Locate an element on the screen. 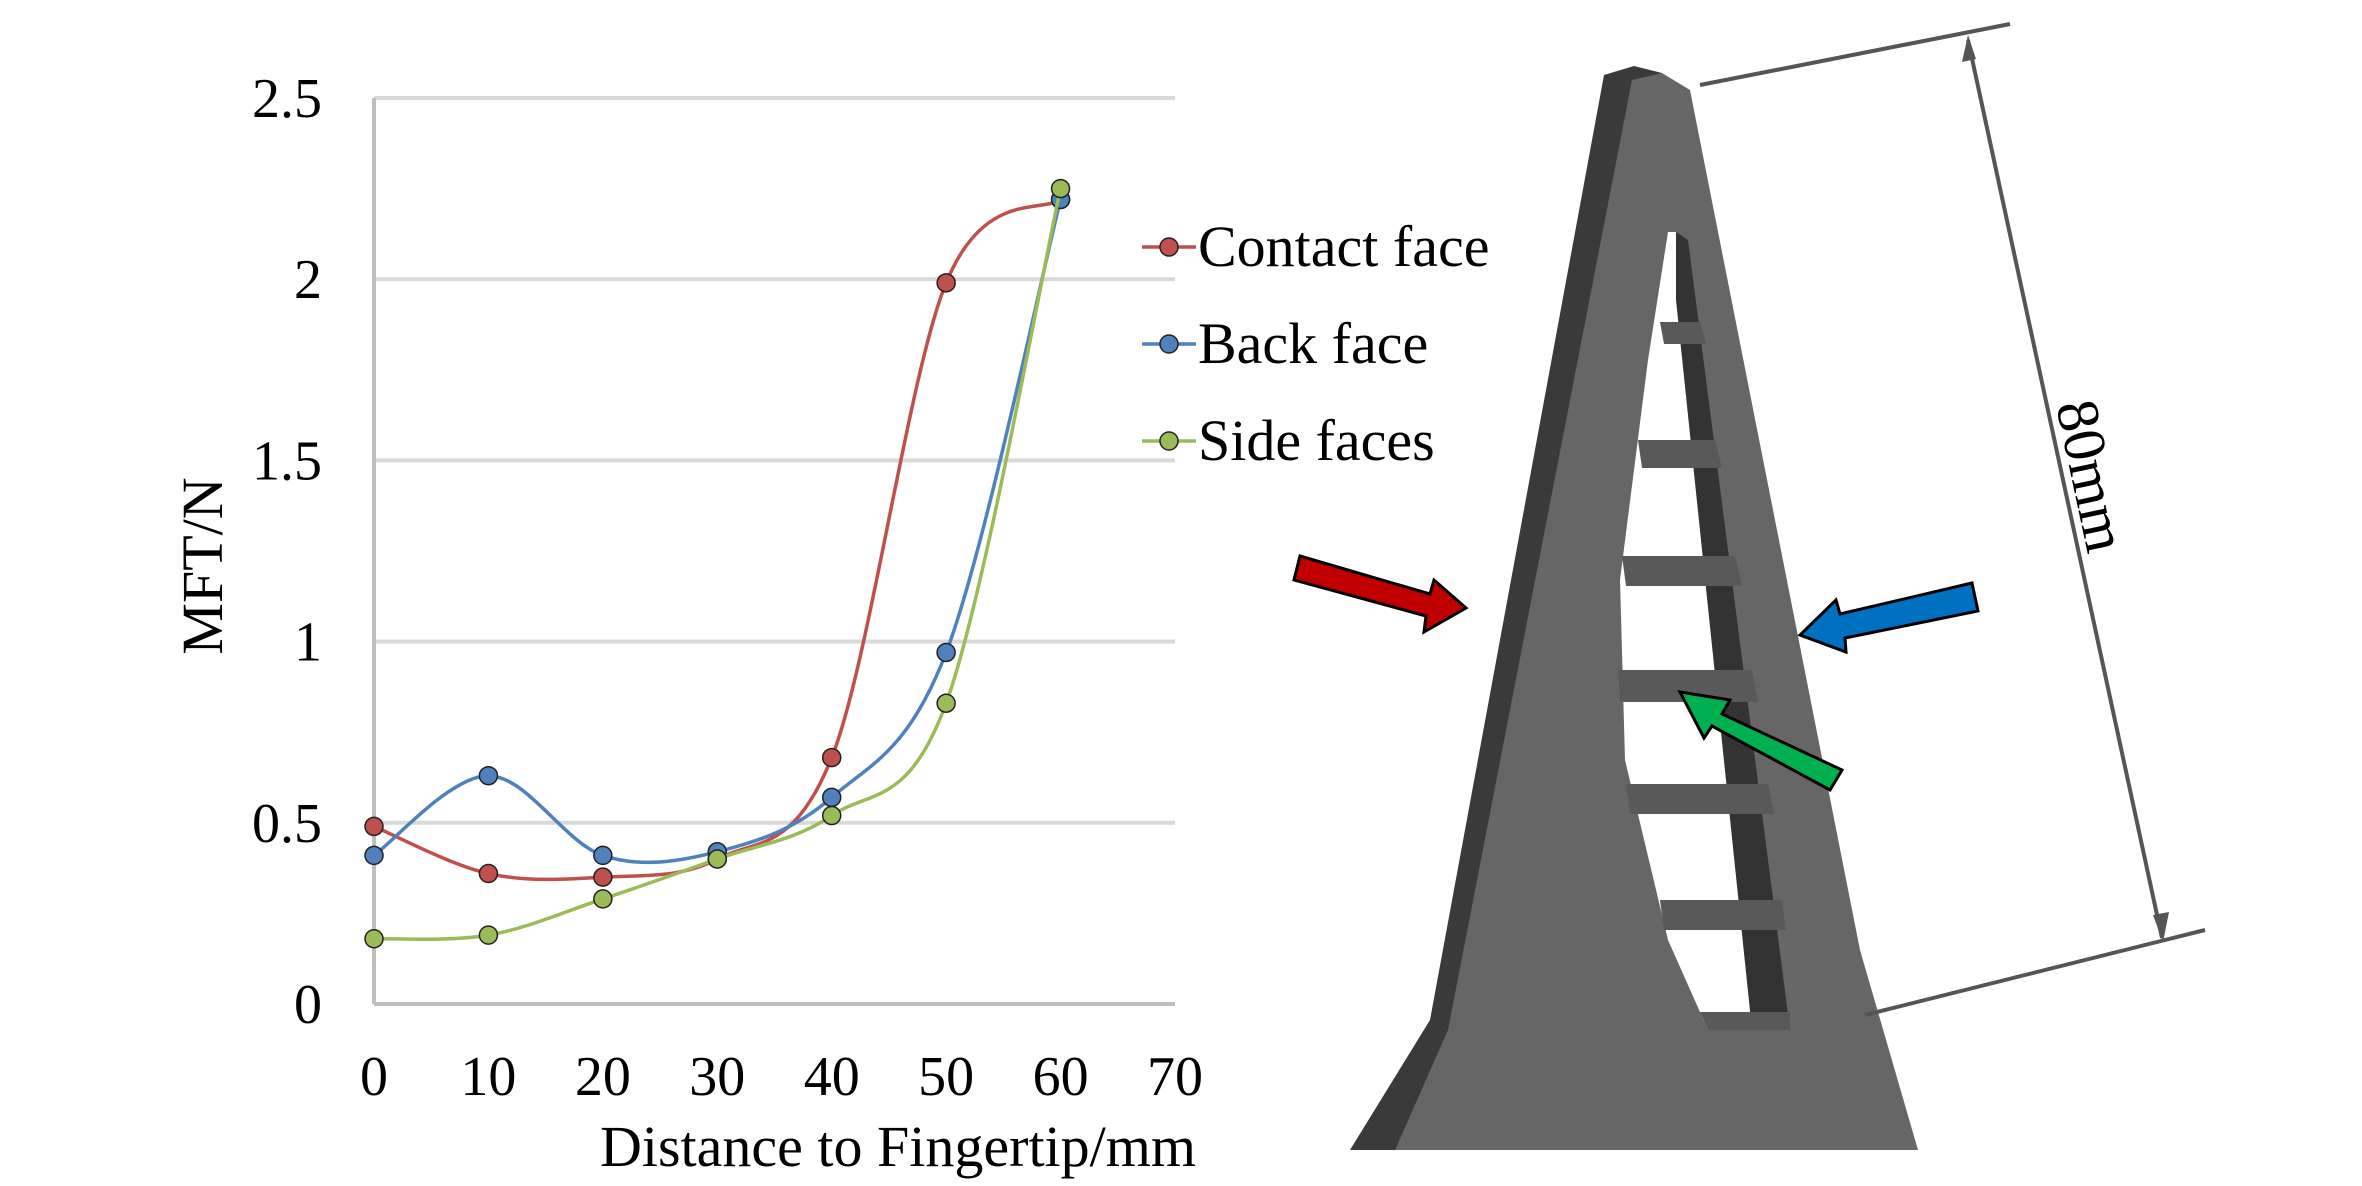 The width and height of the screenshot is (2362, 1186). legend-label: Side faces is located at coordinates (1316, 440).